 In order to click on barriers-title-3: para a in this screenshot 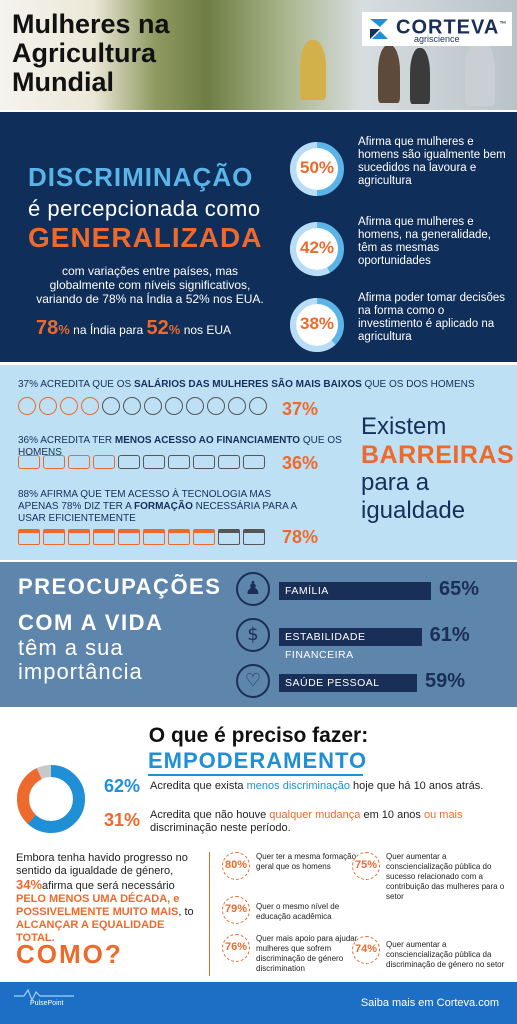, I will do `click(395, 482)`.